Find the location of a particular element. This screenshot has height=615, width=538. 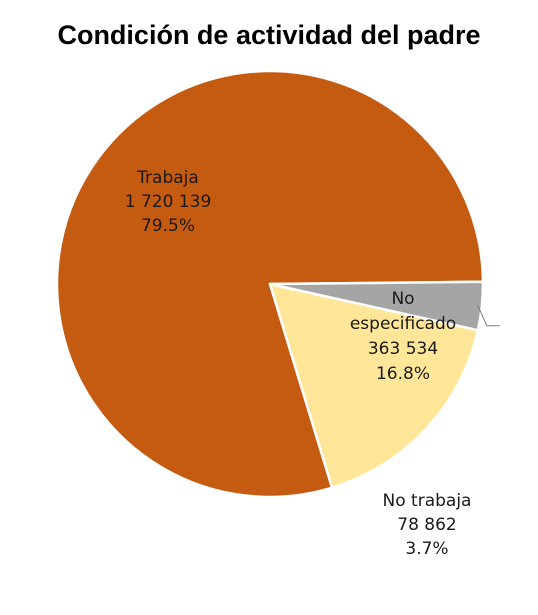

leader-line-no-trabaja is located at coordinates (488, 316).